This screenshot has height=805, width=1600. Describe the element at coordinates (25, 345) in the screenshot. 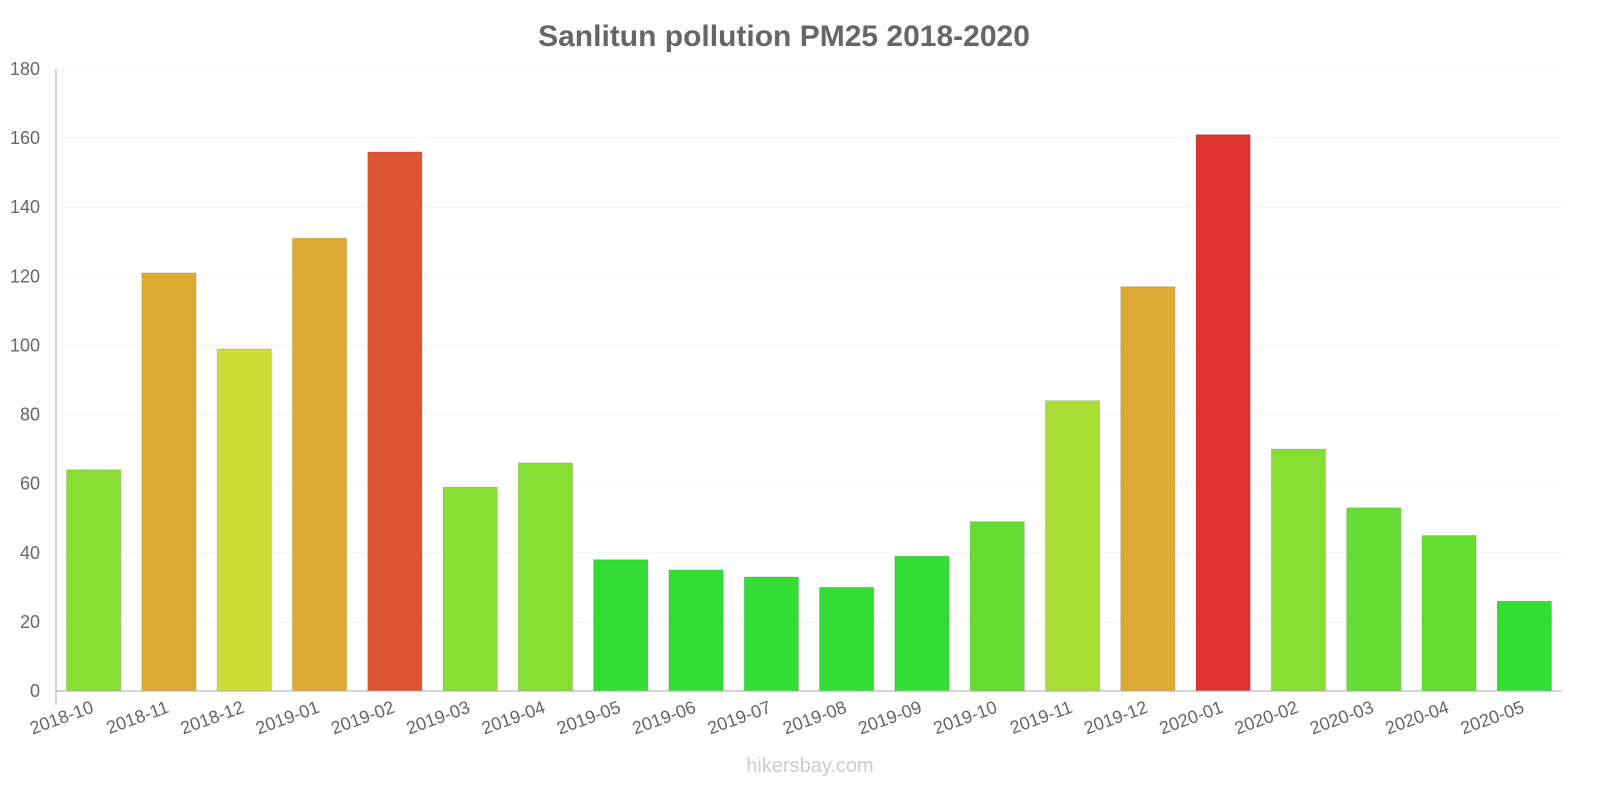

I see `y-tick-label: 100` at that location.